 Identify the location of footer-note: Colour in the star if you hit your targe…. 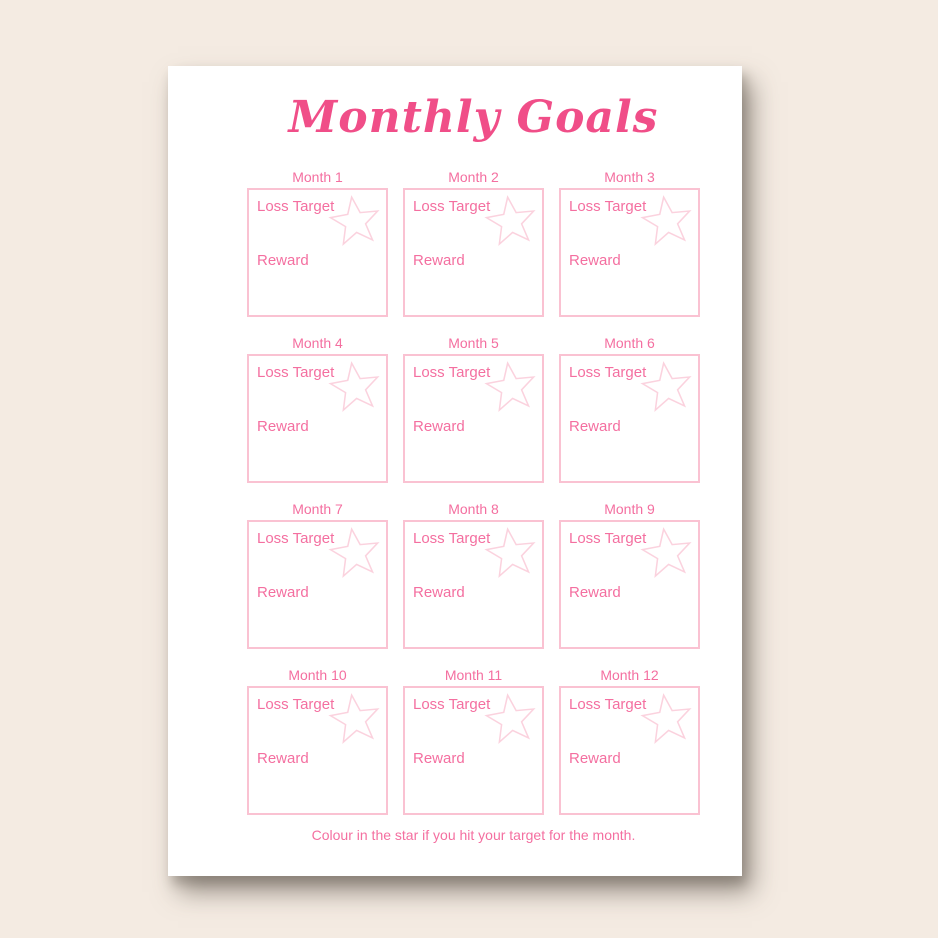
(473, 835).